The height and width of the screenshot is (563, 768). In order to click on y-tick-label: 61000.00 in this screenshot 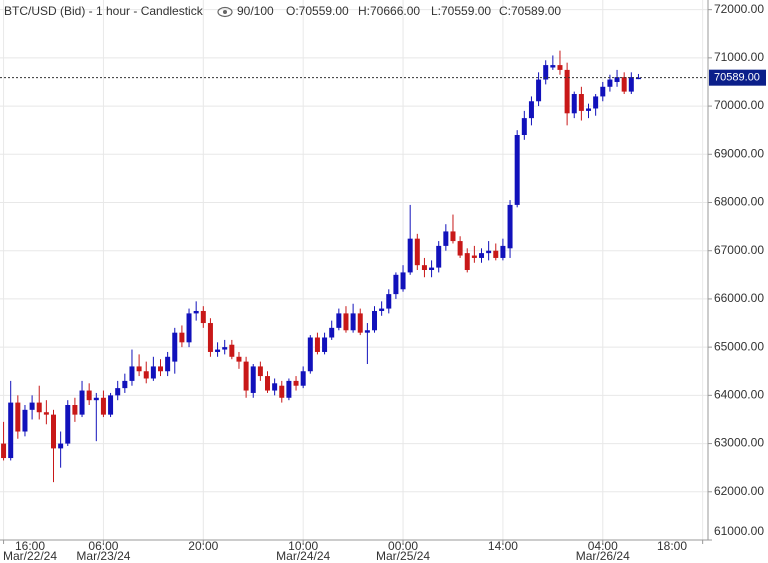, I will do `click(739, 531)`.